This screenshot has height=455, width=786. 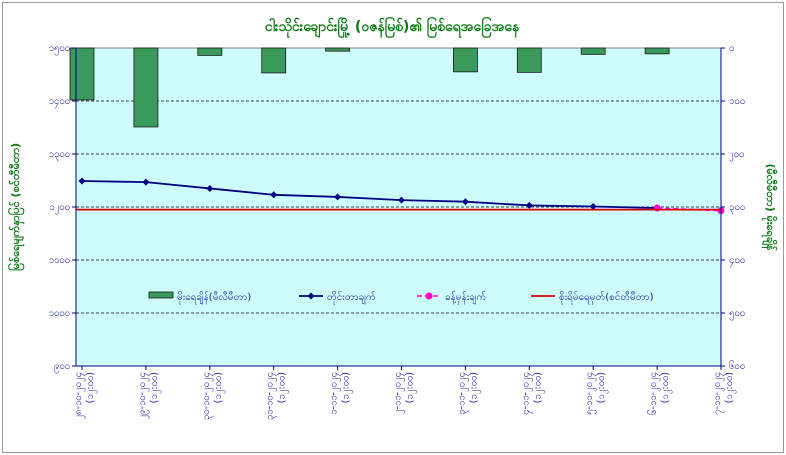 I want to click on x-tick-label: ၅-၁၁-၂၀၂၄ (၁၂:၀၀), so click(x=596, y=393).